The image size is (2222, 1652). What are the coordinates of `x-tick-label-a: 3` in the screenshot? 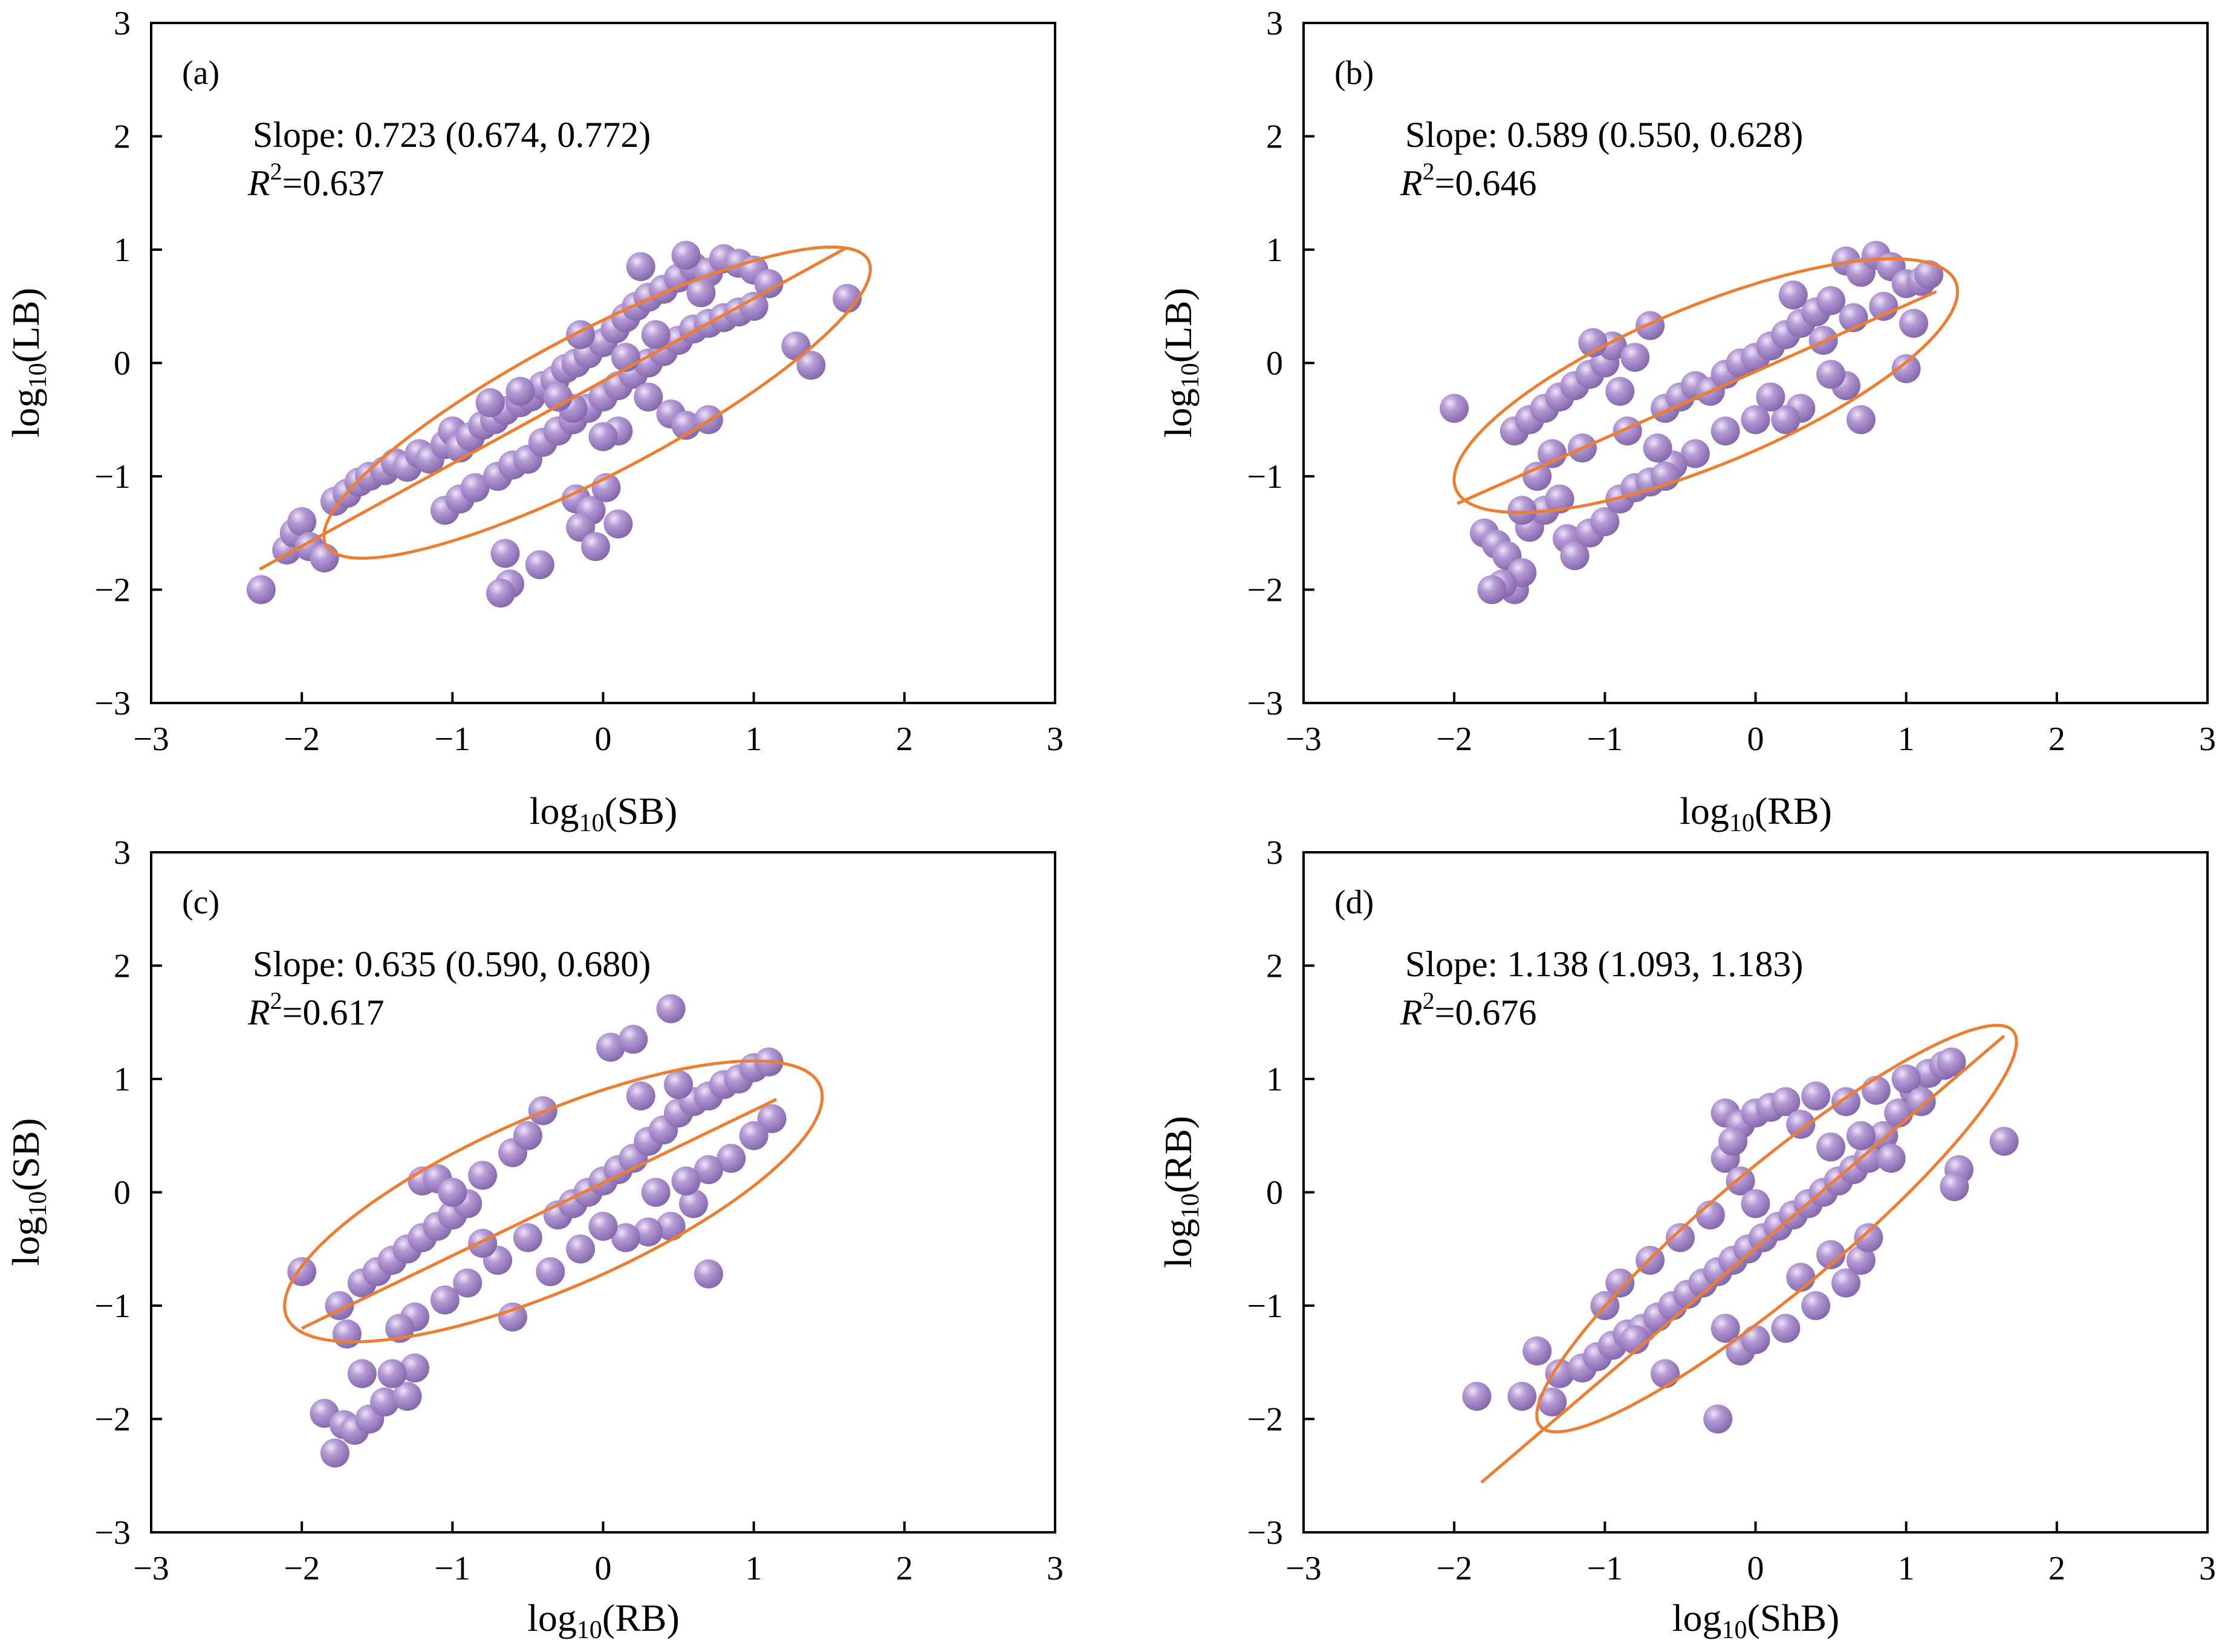 It's located at (1055, 739).